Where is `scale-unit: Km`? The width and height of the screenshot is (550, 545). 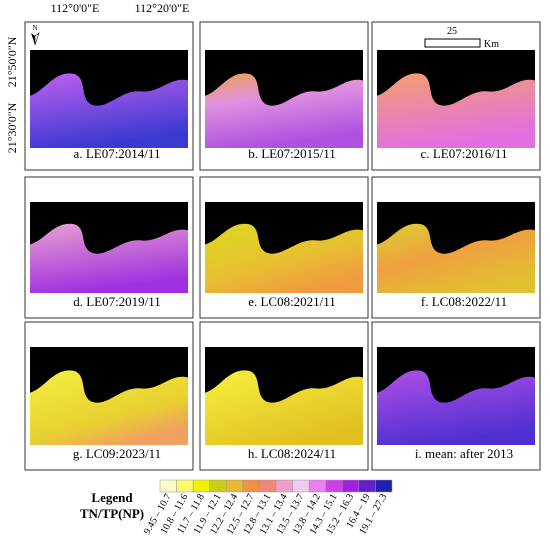
scale-unit: Km is located at coordinates (491, 44).